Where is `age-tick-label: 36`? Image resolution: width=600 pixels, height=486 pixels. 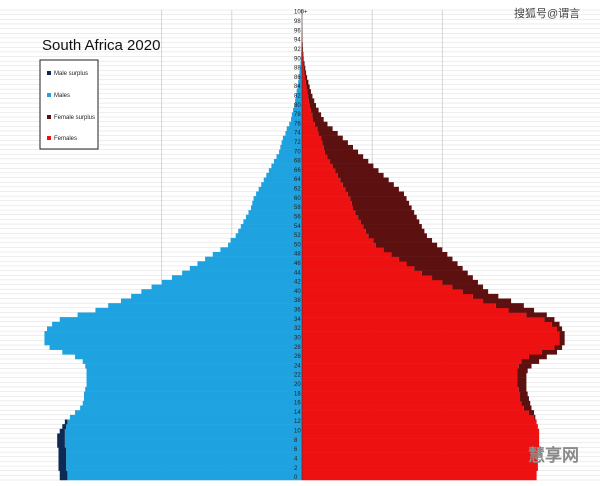
age-tick-label: 36 is located at coordinates (297, 311).